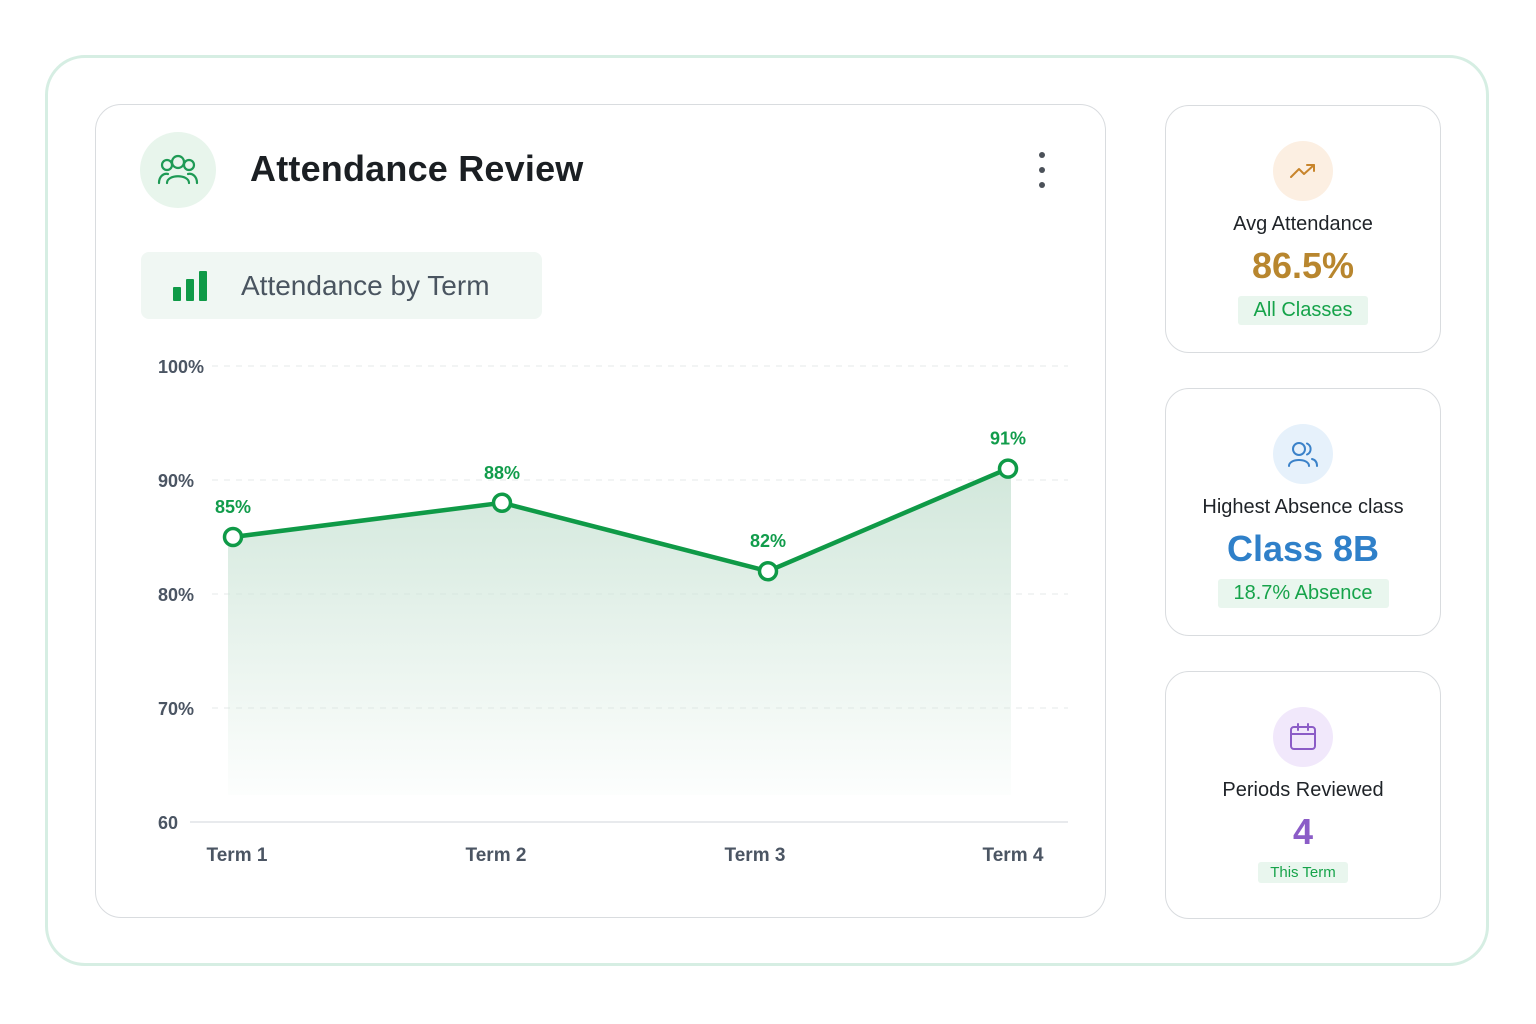 The width and height of the screenshot is (1536, 1024). What do you see at coordinates (1042, 170) in the screenshot?
I see `more-options-icon` at bounding box center [1042, 170].